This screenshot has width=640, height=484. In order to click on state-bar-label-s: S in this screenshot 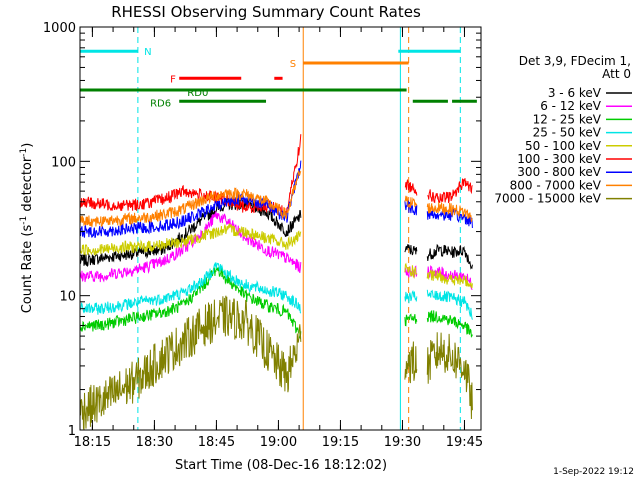, I will do `click(293, 64)`.